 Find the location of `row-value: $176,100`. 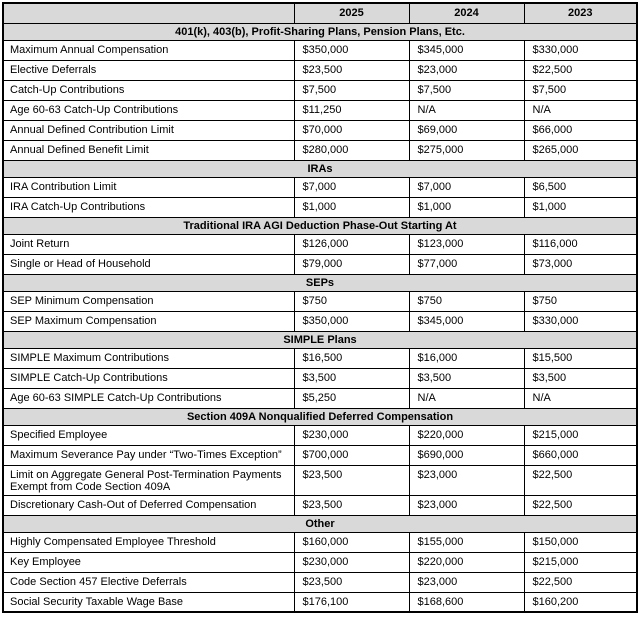

row-value: $176,100 is located at coordinates (351, 602).